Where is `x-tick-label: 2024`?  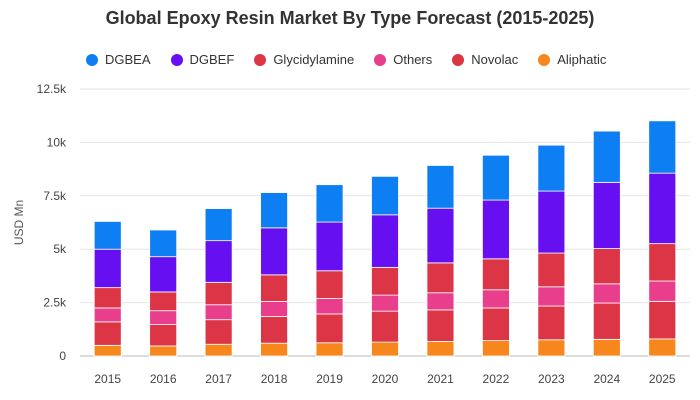 x-tick-label: 2024 is located at coordinates (606, 379).